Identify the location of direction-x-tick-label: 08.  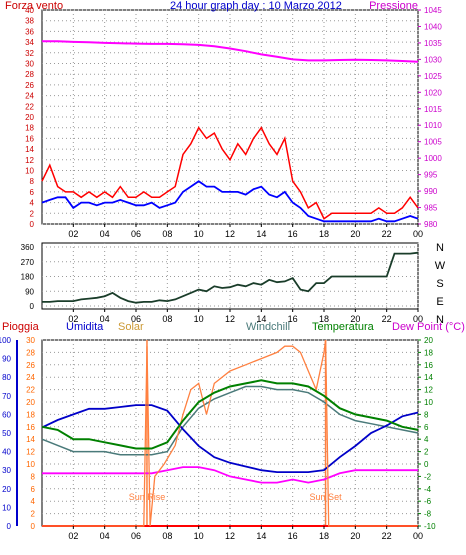
(167, 319).